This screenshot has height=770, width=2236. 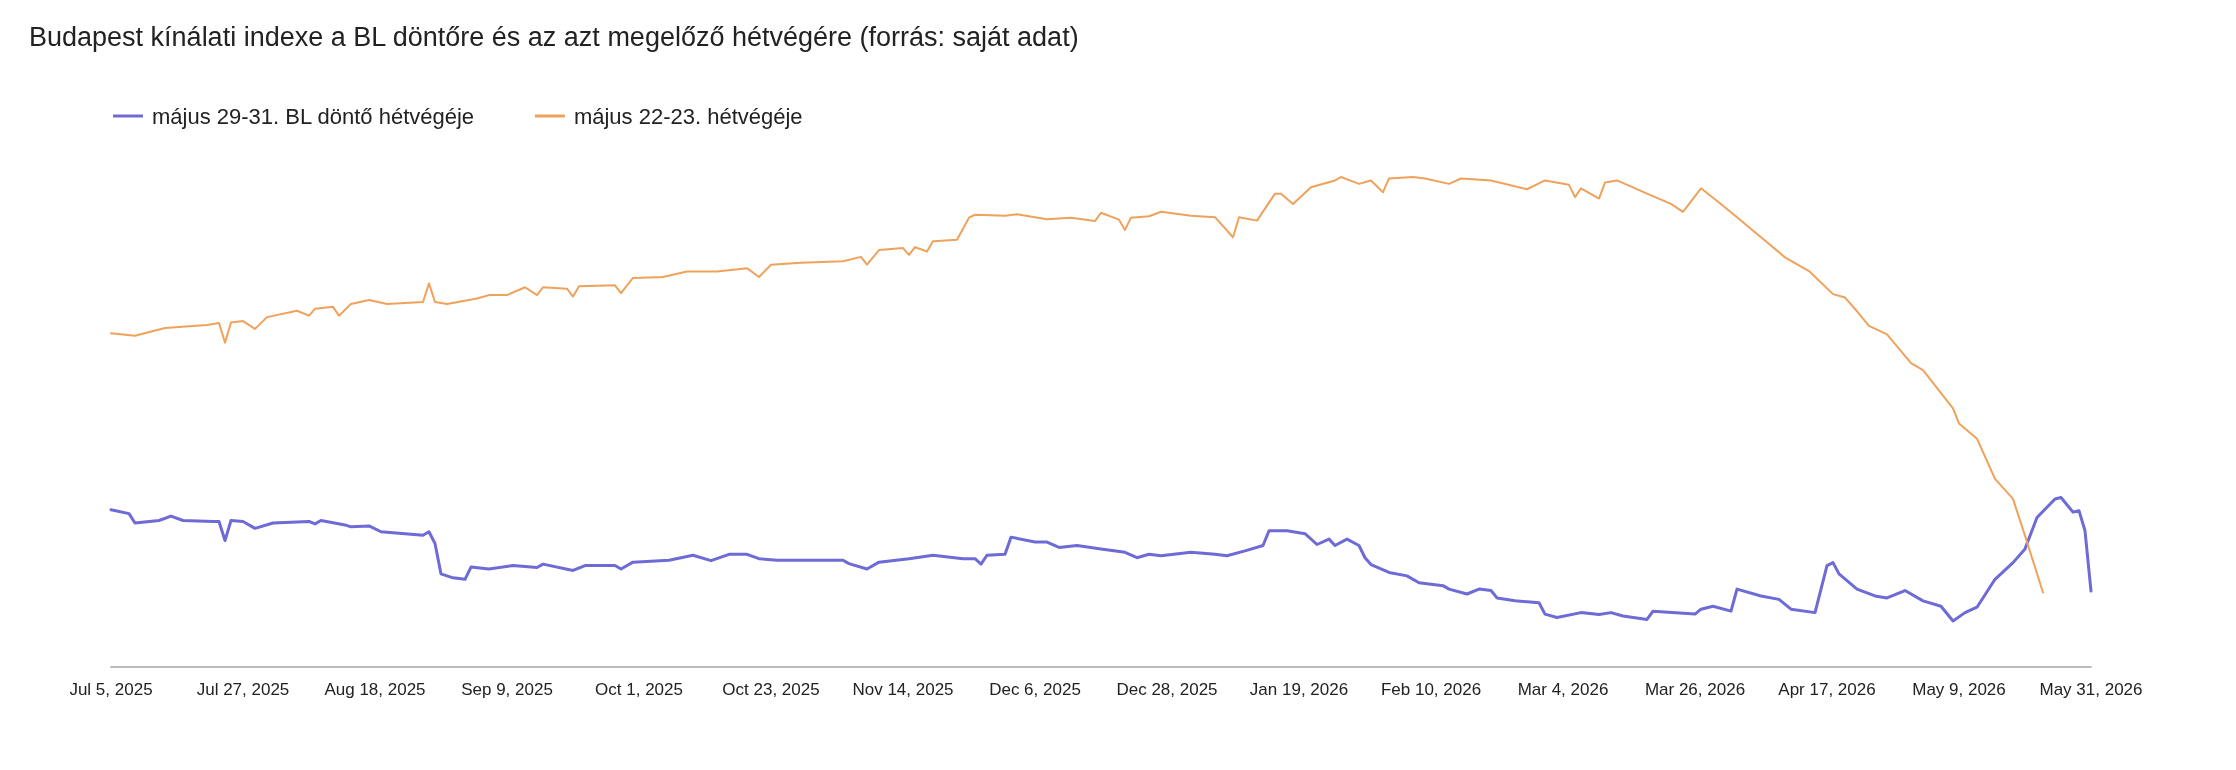 I want to click on x-tick-label: Sep 9, 2025, so click(x=507, y=689).